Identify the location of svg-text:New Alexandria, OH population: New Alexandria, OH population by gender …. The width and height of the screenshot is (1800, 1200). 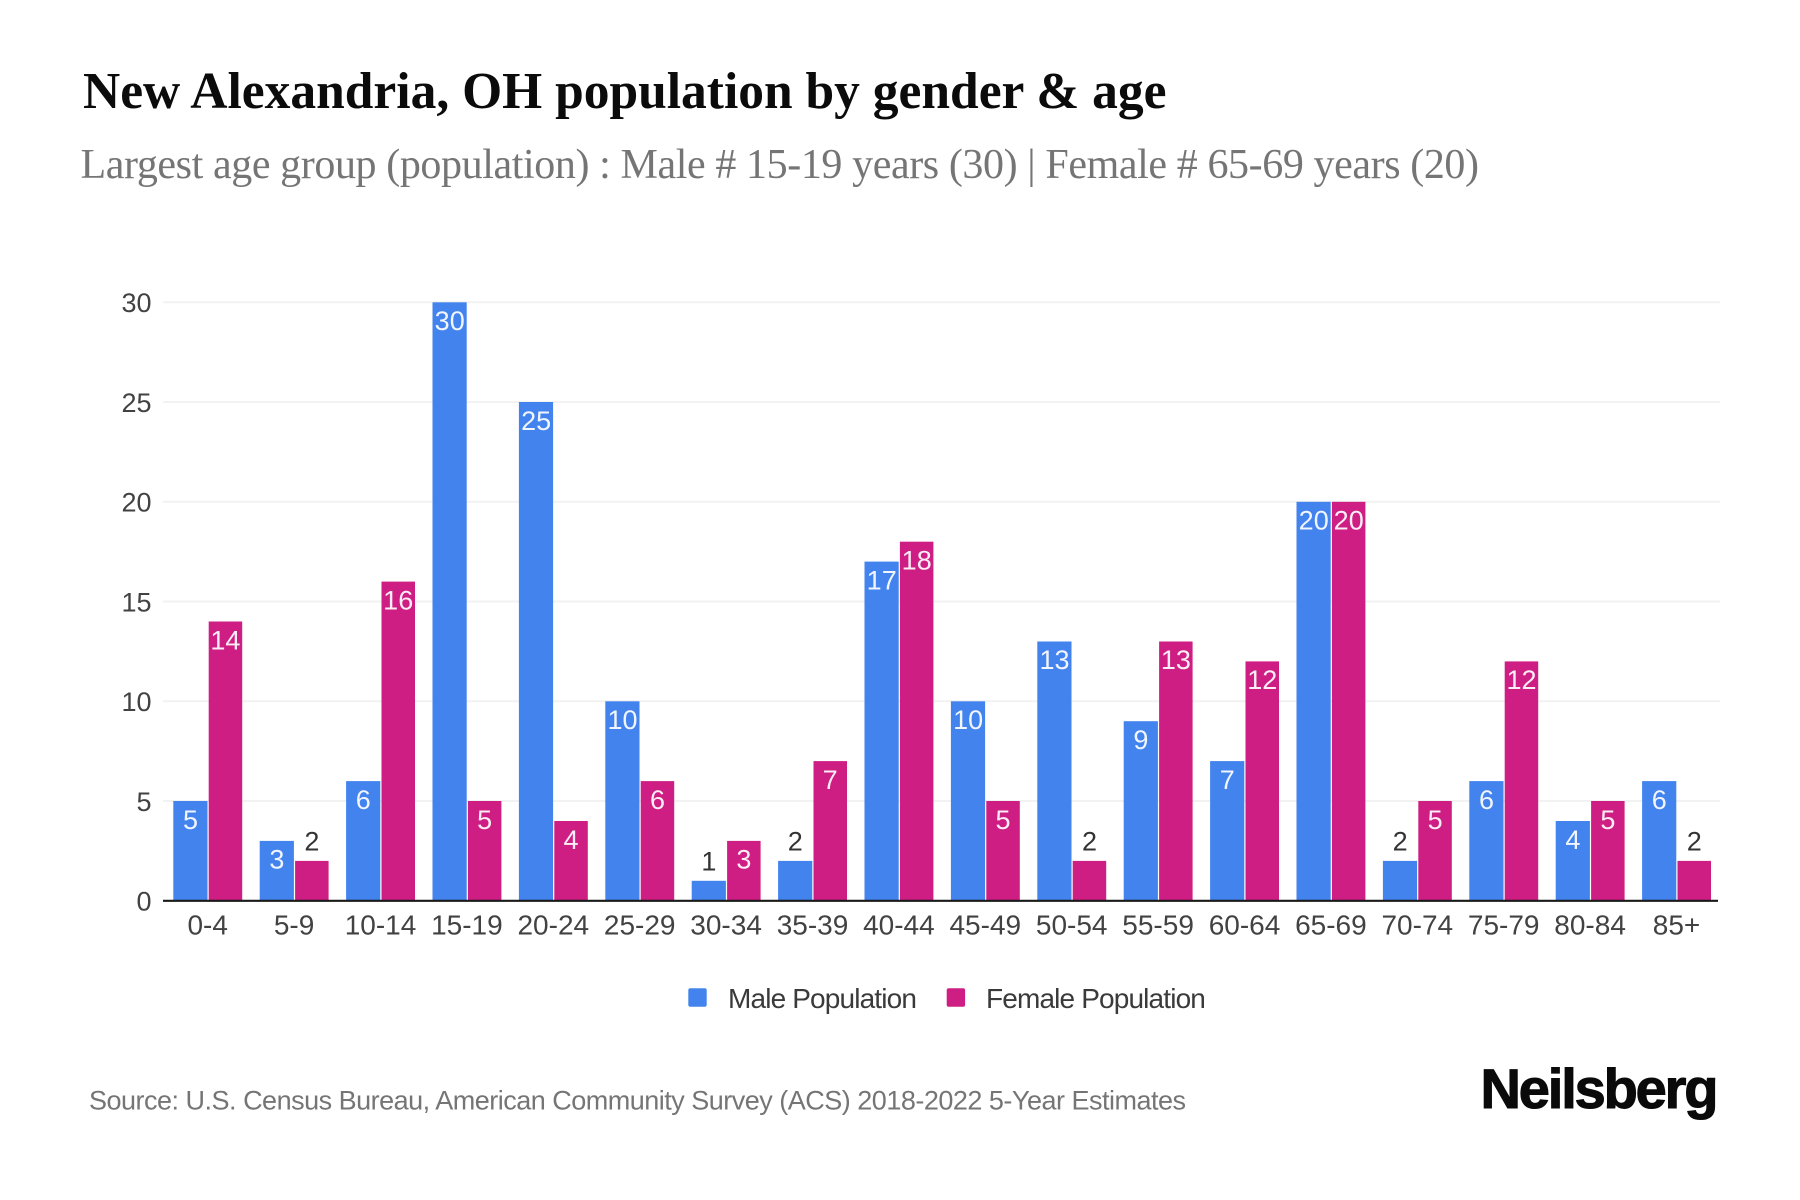
(625, 91).